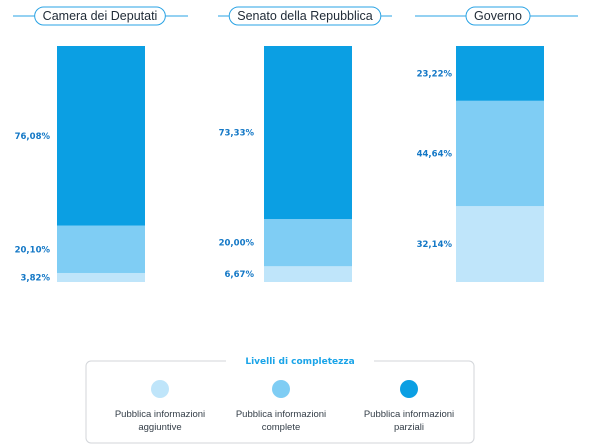  What do you see at coordinates (237, 244) in the screenshot?
I see `data-label-complete: 20,00%` at bounding box center [237, 244].